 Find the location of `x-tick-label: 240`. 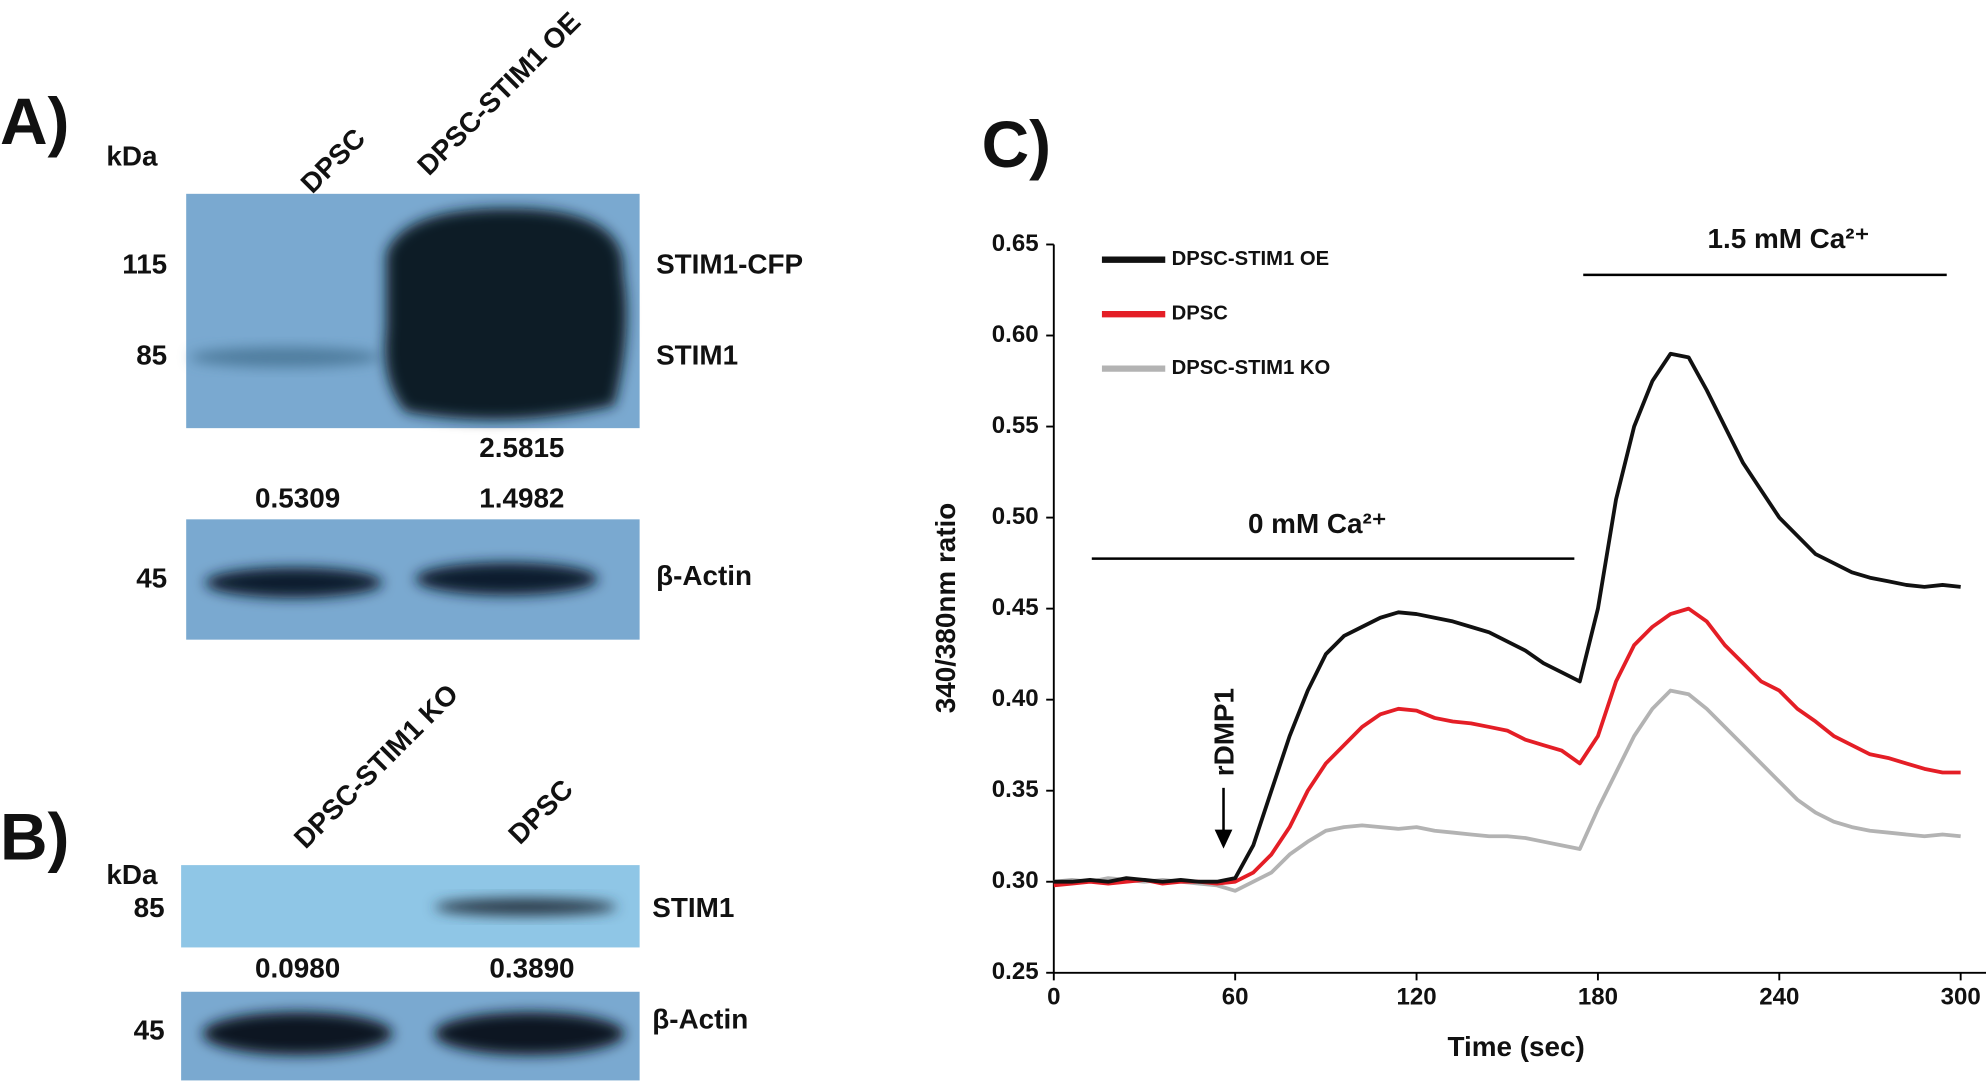

x-tick-label: 240 is located at coordinates (1779, 996).